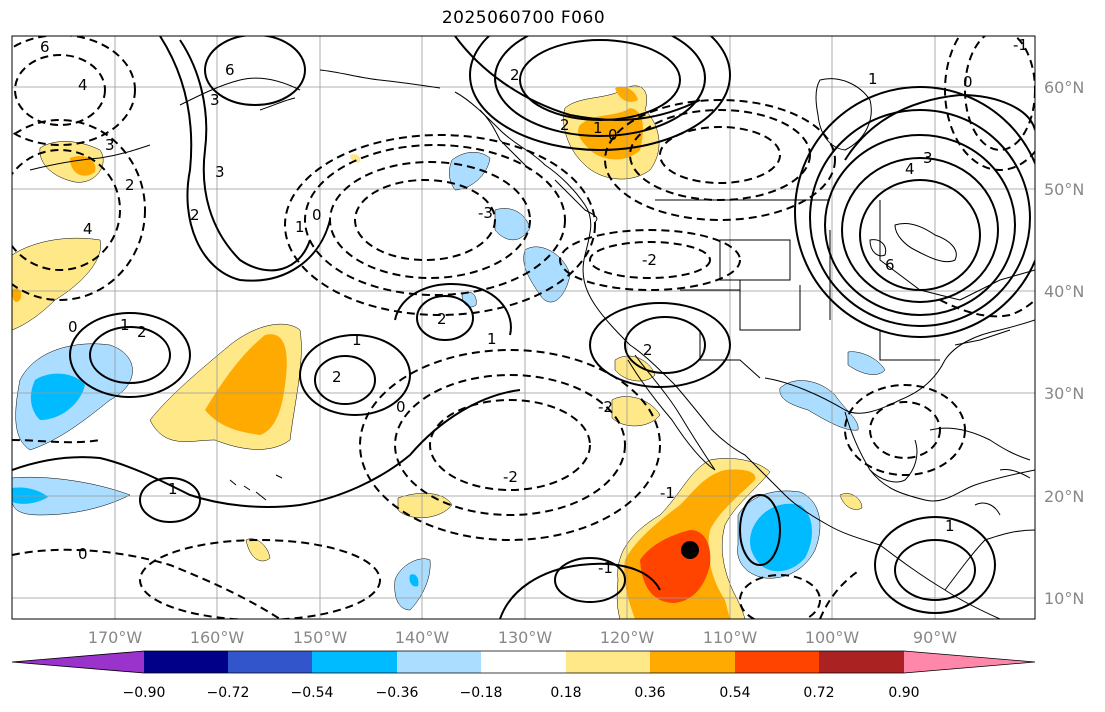 The image size is (1105, 712). Describe the element at coordinates (144, 693) in the screenshot. I see `colorbar-tick-label: −0.90` at that location.